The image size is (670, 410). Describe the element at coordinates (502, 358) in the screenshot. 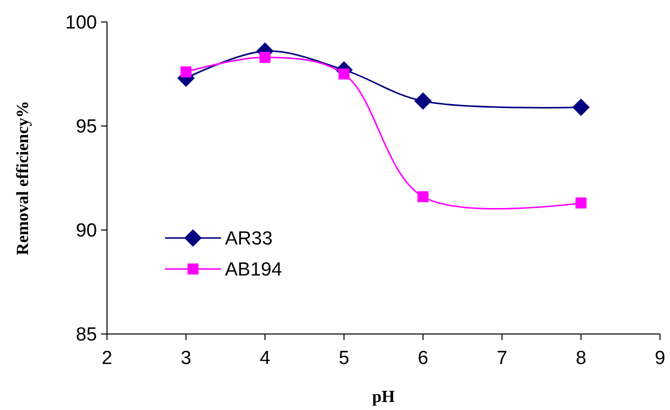

I see `x-tick-label: 7` at that location.